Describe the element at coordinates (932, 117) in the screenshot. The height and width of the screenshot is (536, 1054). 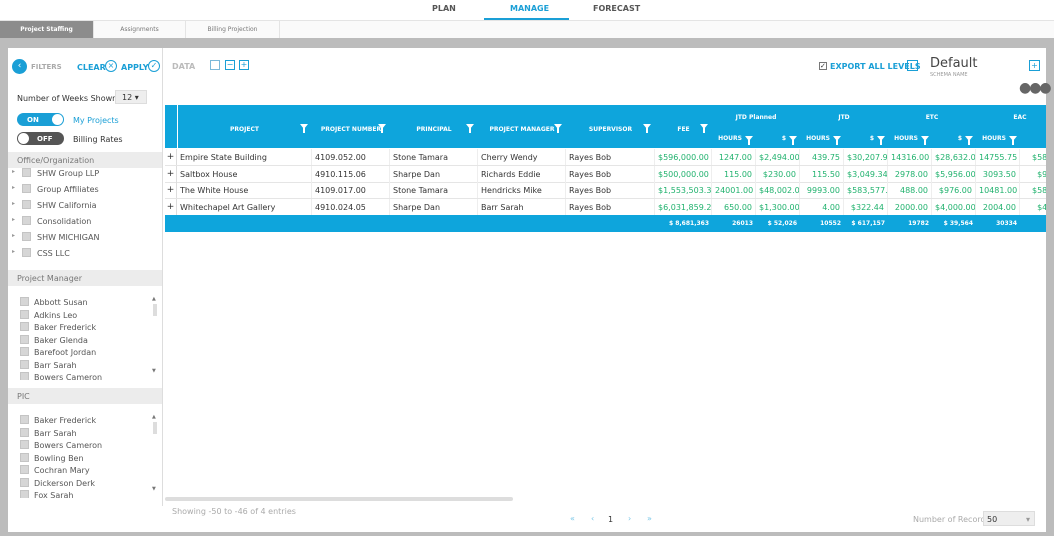
I see `group-label: ETC` at that location.